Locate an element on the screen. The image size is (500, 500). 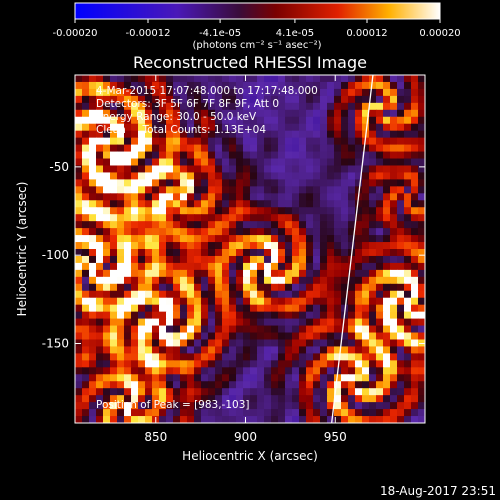
info-clean-counts: Clean Total Counts: 1.13E+04 is located at coordinates (181, 130).